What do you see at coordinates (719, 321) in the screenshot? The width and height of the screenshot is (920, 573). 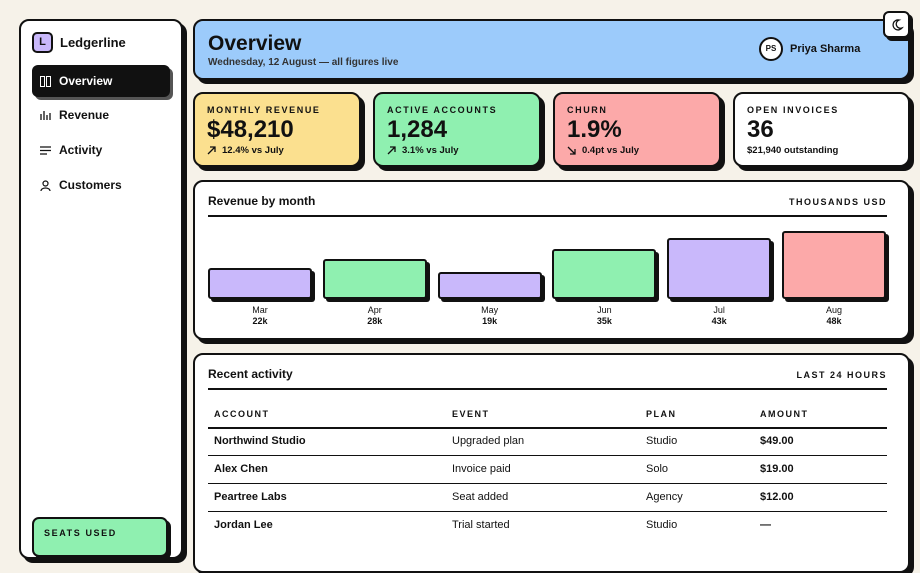 I see `value-label: 43k` at bounding box center [719, 321].